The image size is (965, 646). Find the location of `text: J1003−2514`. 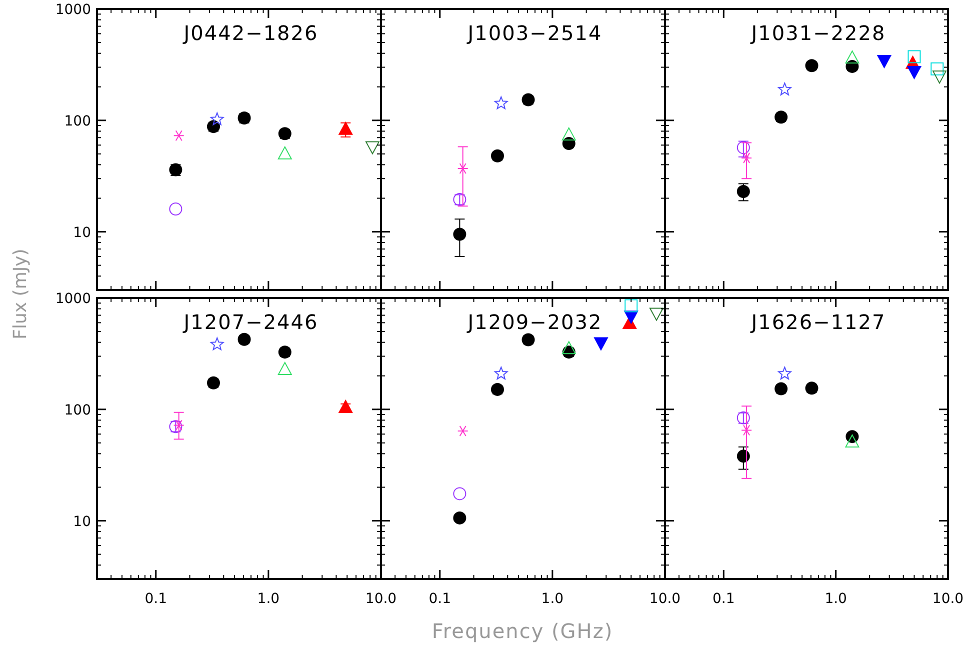

text: J1003−2514 is located at coordinates (534, 33).